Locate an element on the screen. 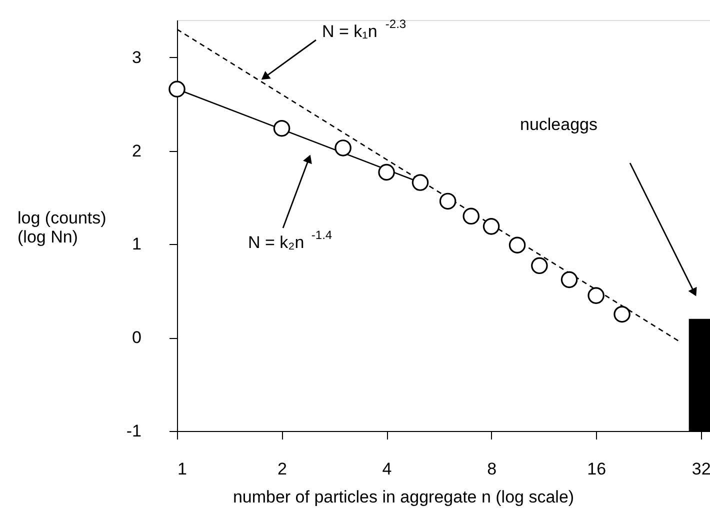 Image resolution: width=710 pixels, height=513 pixels. annotation: N = k₁n-2.3 is located at coordinates (364, 29).